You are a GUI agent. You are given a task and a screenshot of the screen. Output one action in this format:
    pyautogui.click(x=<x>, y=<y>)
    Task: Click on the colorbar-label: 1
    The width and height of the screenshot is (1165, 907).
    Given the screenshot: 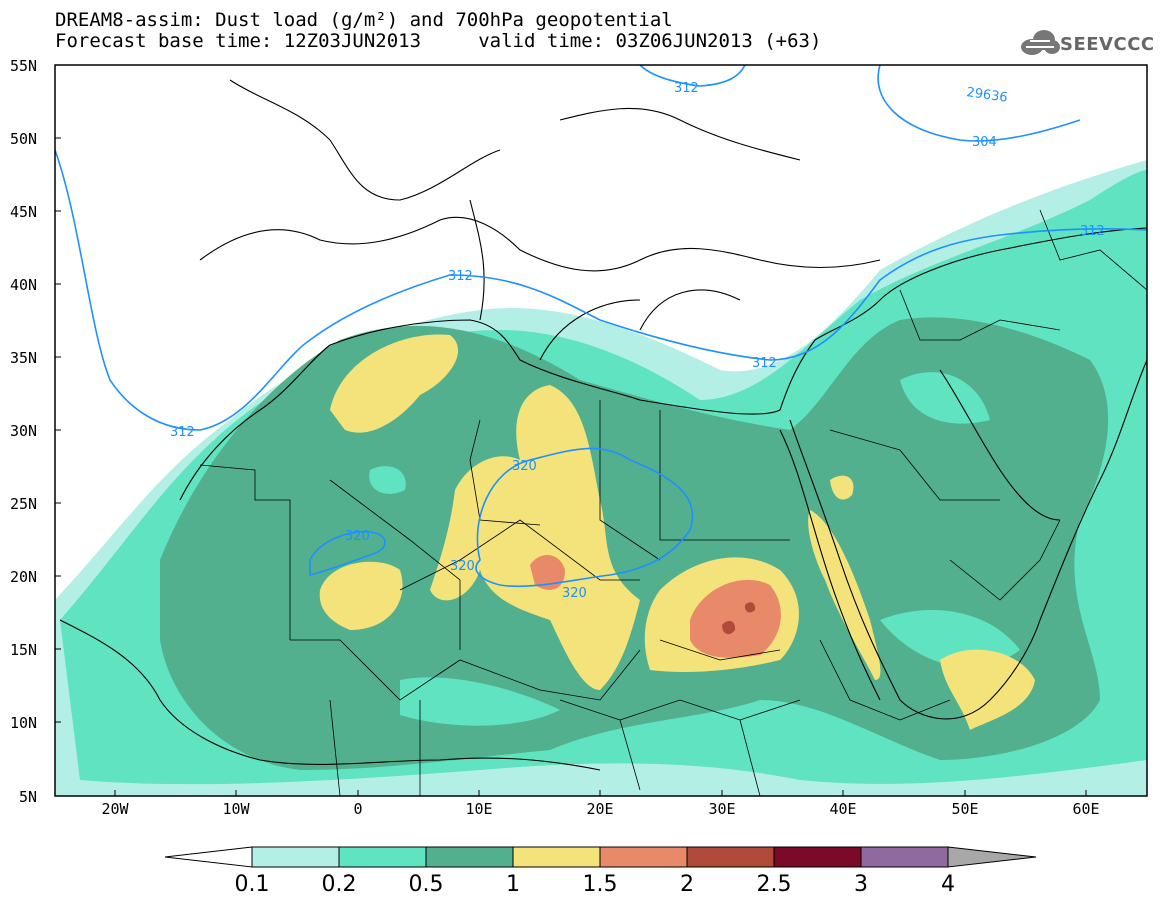 What is the action you would take?
    pyautogui.click(x=513, y=884)
    